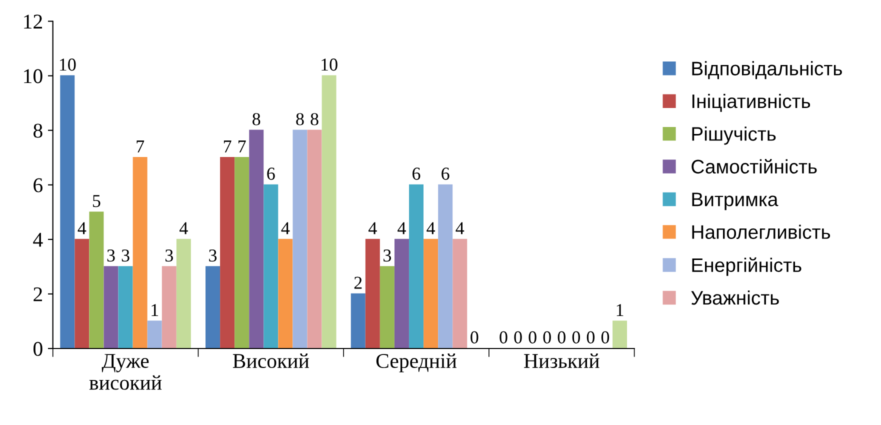 The height and width of the screenshot is (425, 881). Describe the element at coordinates (33, 76) in the screenshot. I see `y-tick-label: 10` at that location.